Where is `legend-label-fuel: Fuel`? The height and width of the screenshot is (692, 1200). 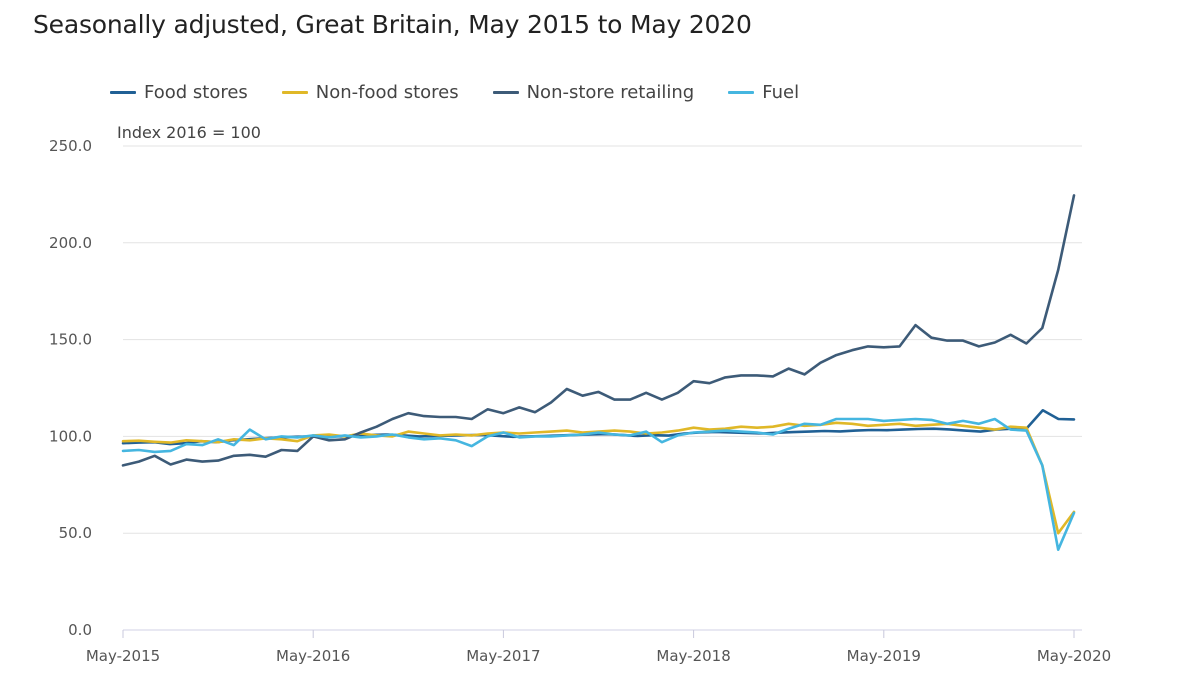
legend-label-fuel: Fuel is located at coordinates (781, 92).